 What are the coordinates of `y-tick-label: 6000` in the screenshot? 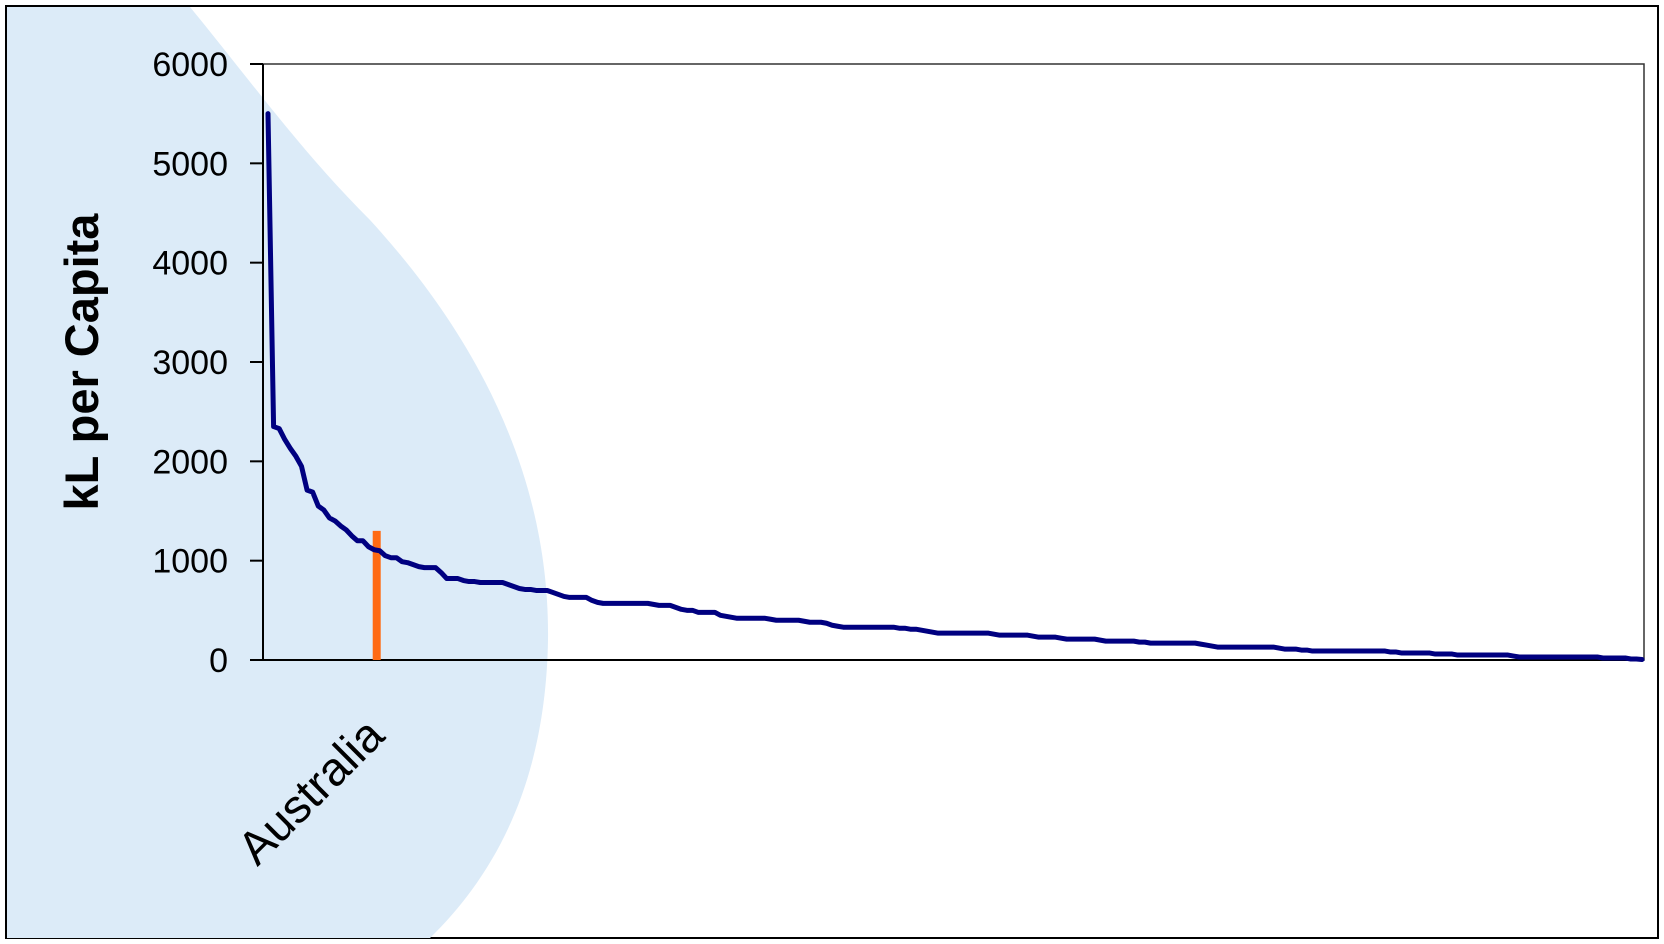 It's located at (190, 65).